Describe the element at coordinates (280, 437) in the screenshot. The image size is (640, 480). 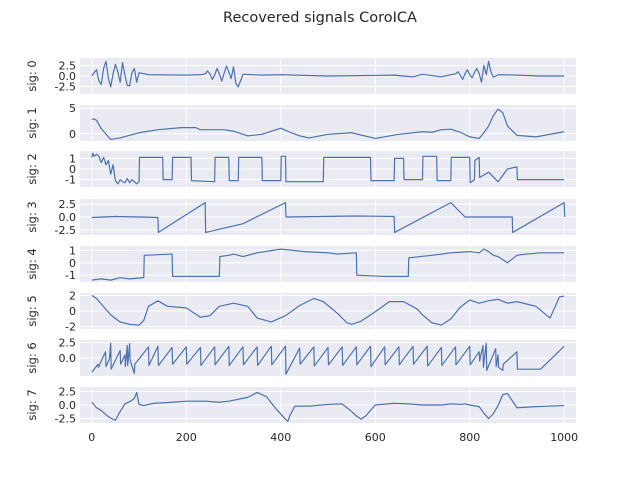
I see `x-tick-label: 400` at that location.